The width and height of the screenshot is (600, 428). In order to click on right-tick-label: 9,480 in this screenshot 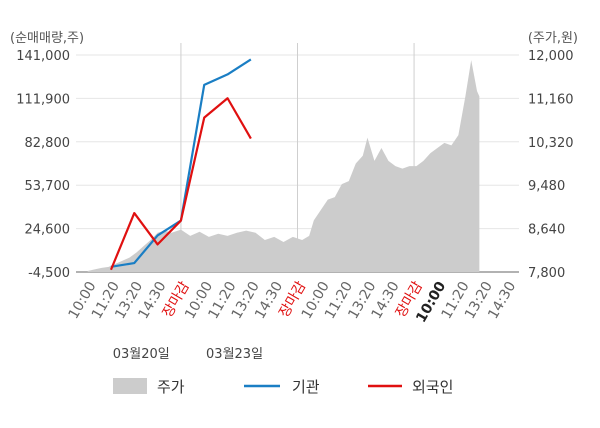, I will do `click(546, 186)`.